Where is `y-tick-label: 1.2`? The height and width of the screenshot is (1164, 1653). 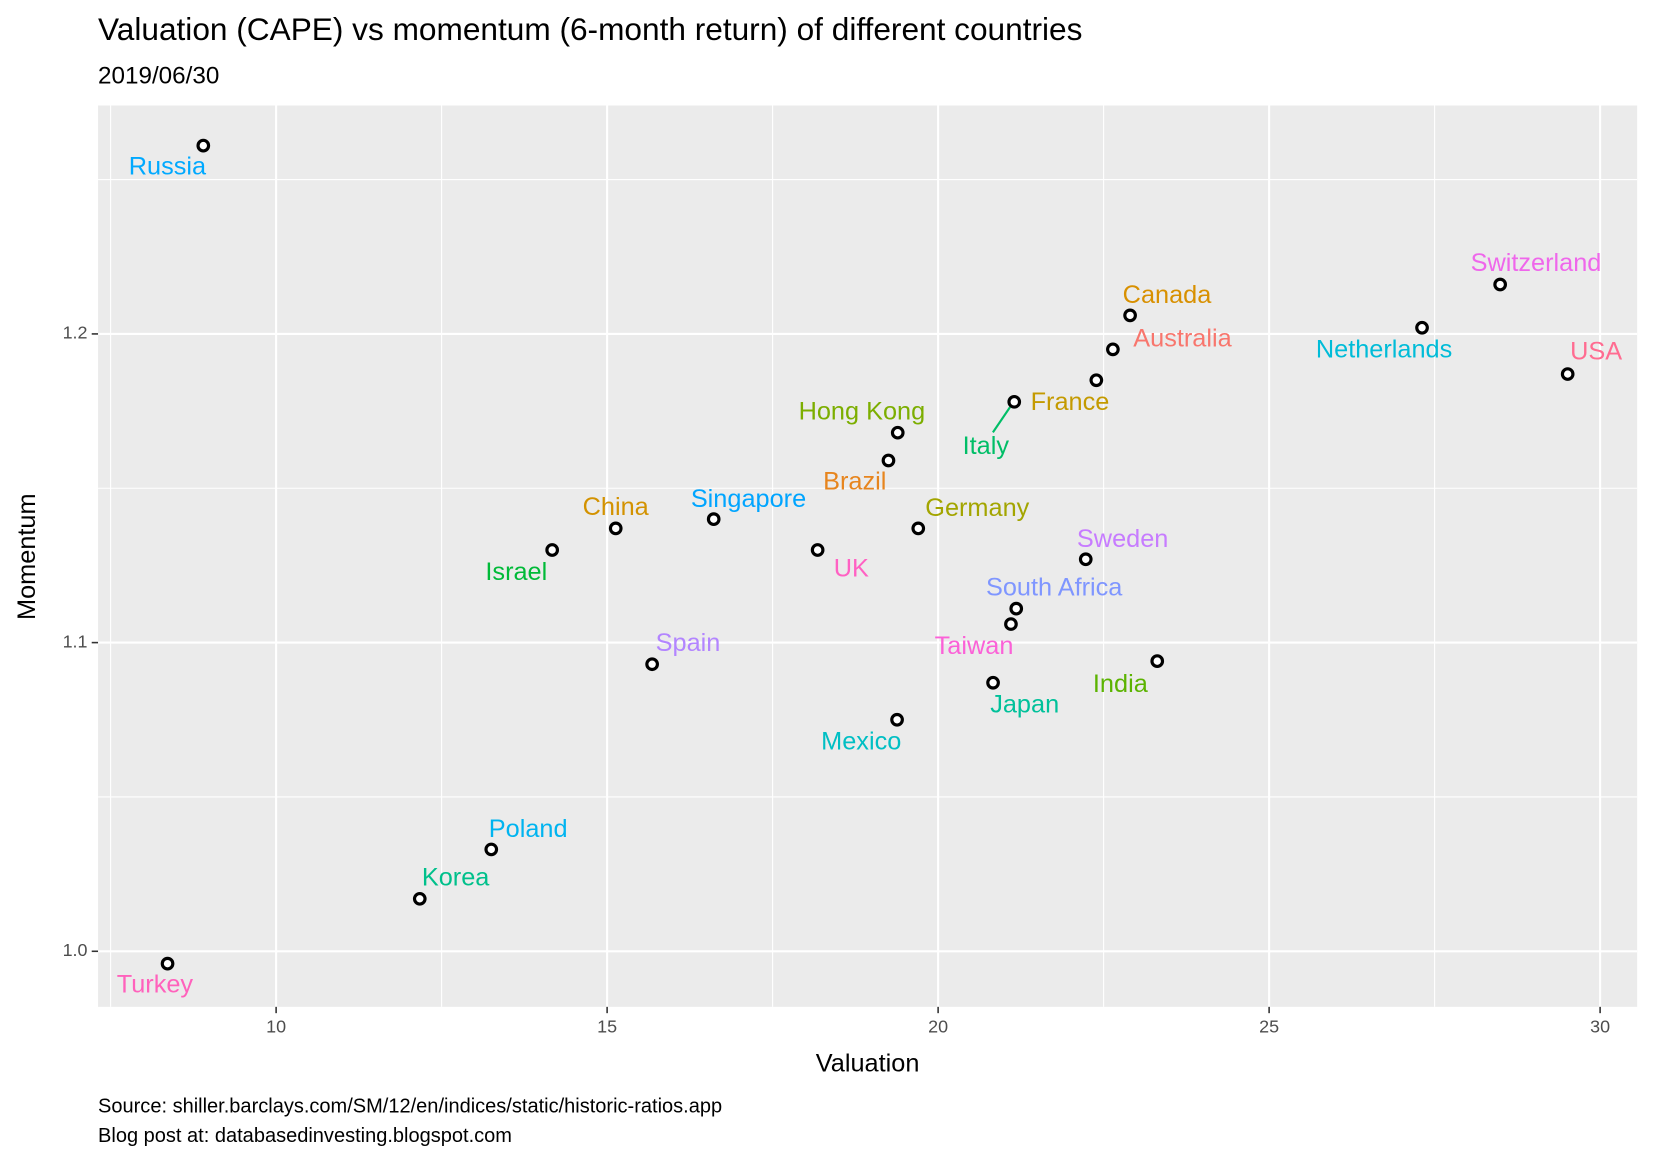 y-tick-label: 1.2 is located at coordinates (75, 333).